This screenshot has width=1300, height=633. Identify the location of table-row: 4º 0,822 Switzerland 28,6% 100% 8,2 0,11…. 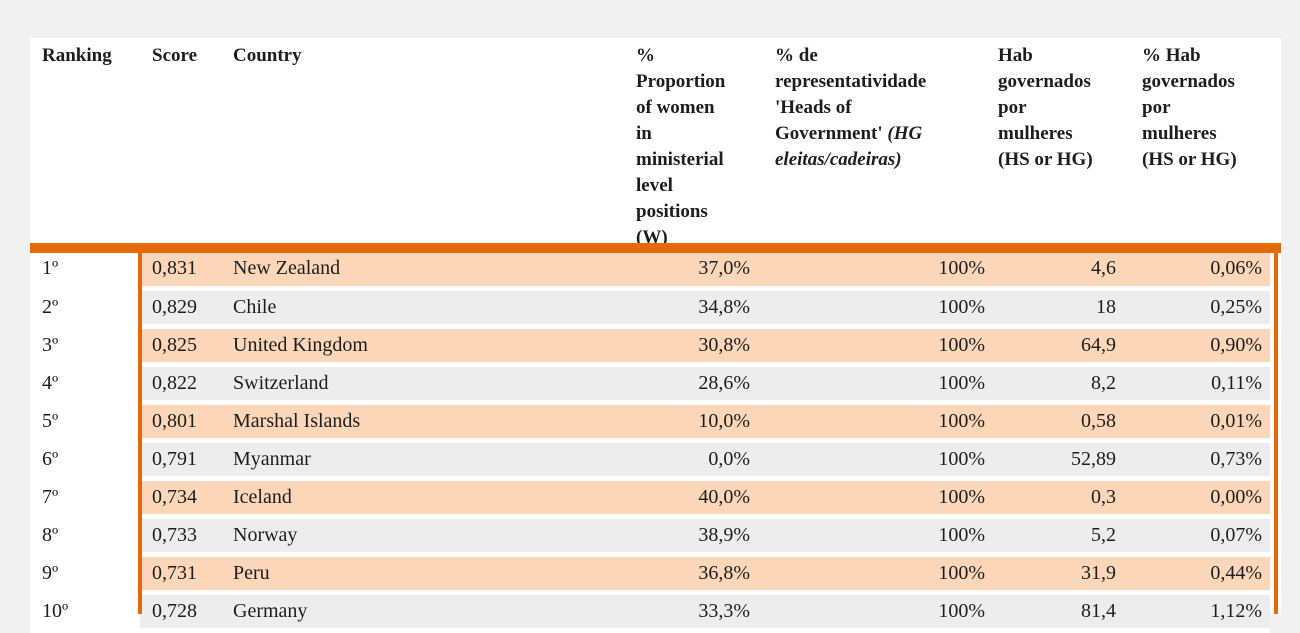
(650, 384).